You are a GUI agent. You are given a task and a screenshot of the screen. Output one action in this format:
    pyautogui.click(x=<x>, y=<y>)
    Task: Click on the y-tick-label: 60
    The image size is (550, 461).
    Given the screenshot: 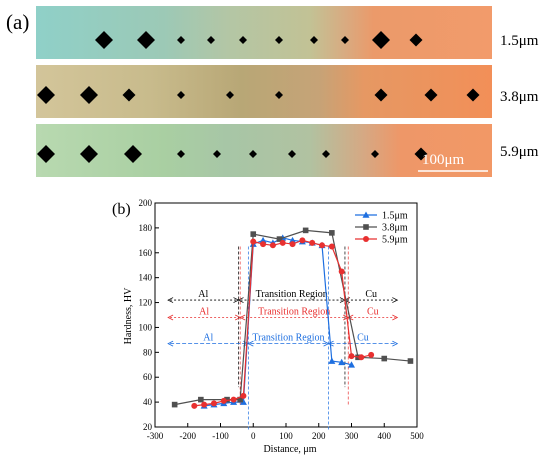 What is the action you would take?
    pyautogui.click(x=148, y=377)
    